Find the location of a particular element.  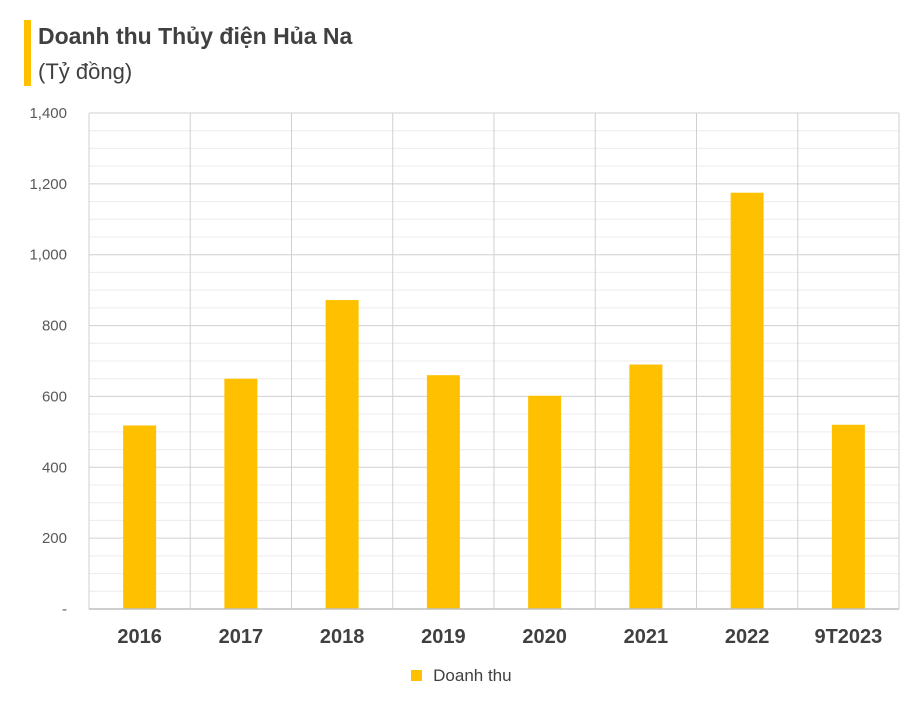

legend-swatch-doanh-thu is located at coordinates (417, 675).